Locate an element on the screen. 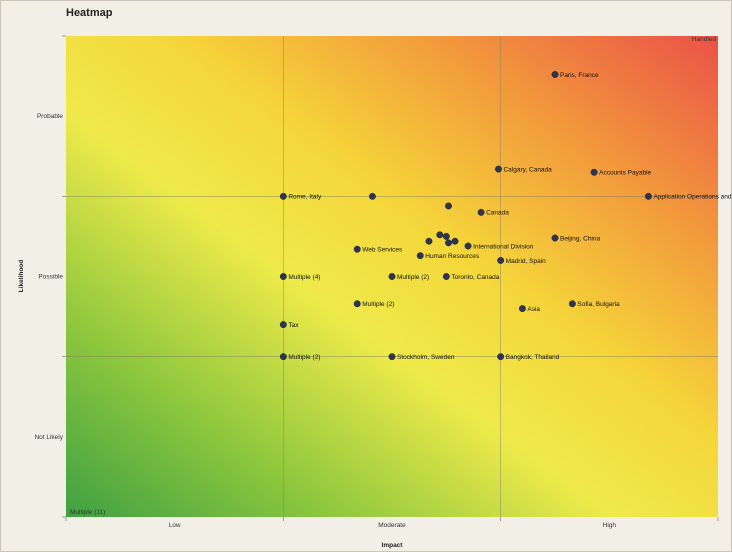  x-axis-label: Impact is located at coordinates (393, 545).